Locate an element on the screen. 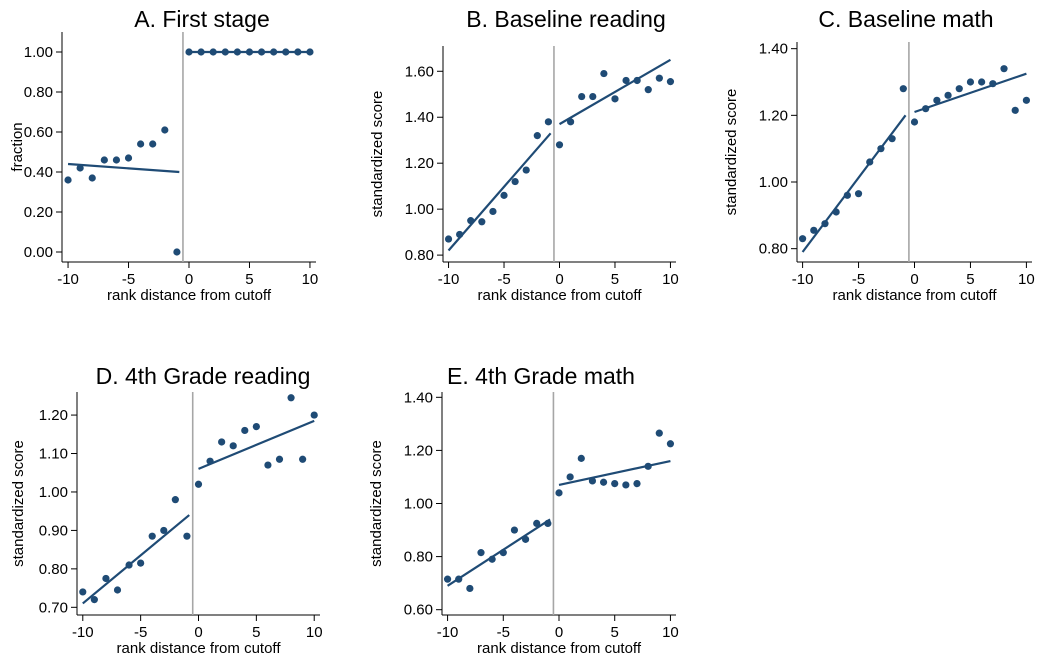  panel-title: E. 4th Grade math is located at coordinates (541, 376).